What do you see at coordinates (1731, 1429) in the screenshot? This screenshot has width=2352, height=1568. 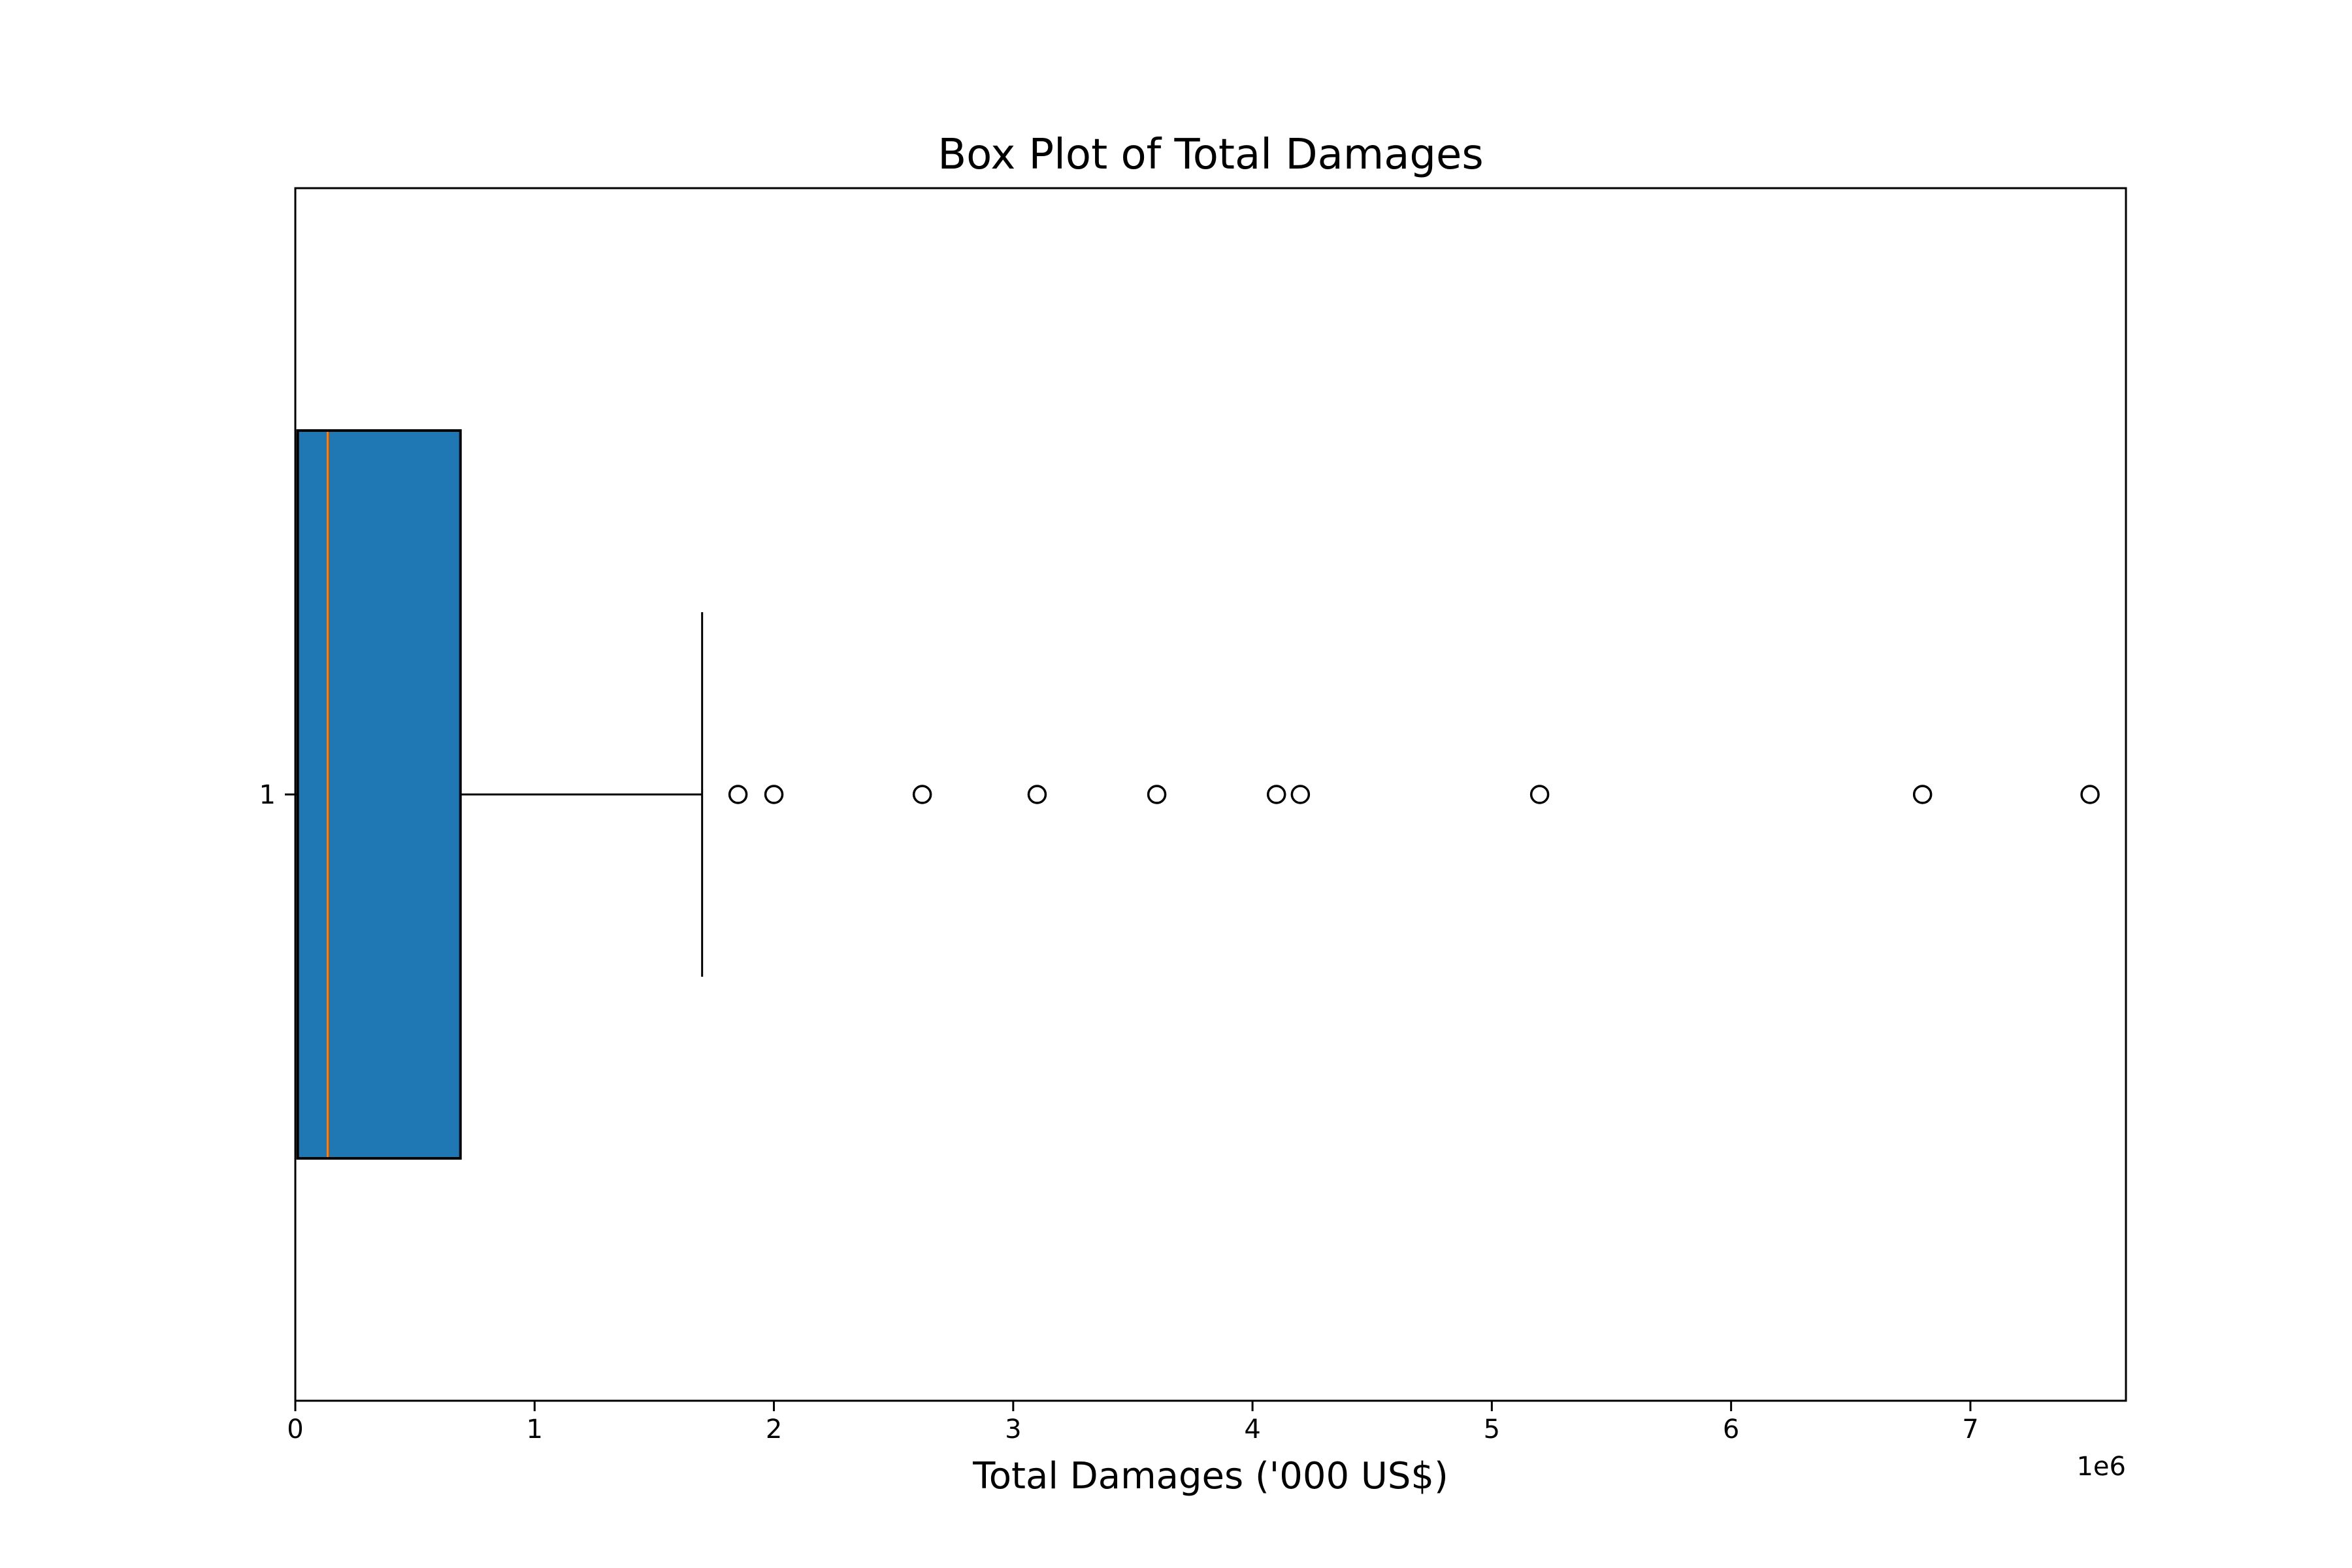 I see `x-tick-label-6: 6` at bounding box center [1731, 1429].